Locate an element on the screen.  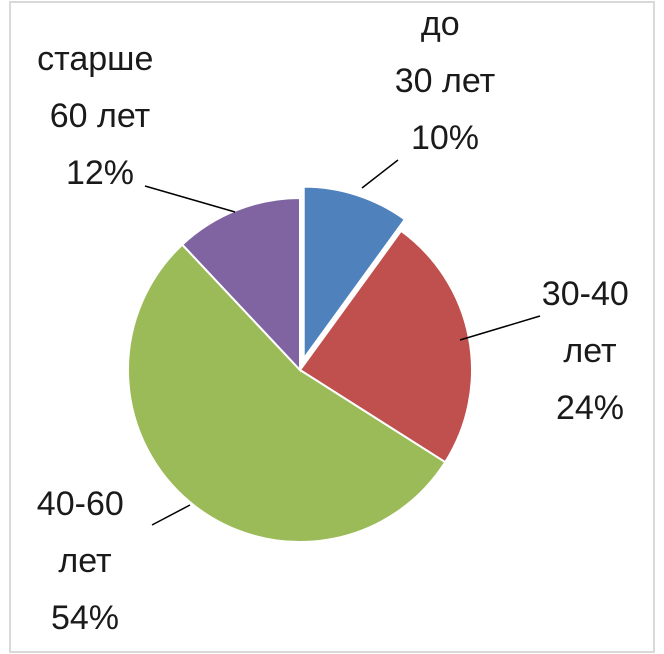
slice-value-label: 24% is located at coordinates (590, 408).